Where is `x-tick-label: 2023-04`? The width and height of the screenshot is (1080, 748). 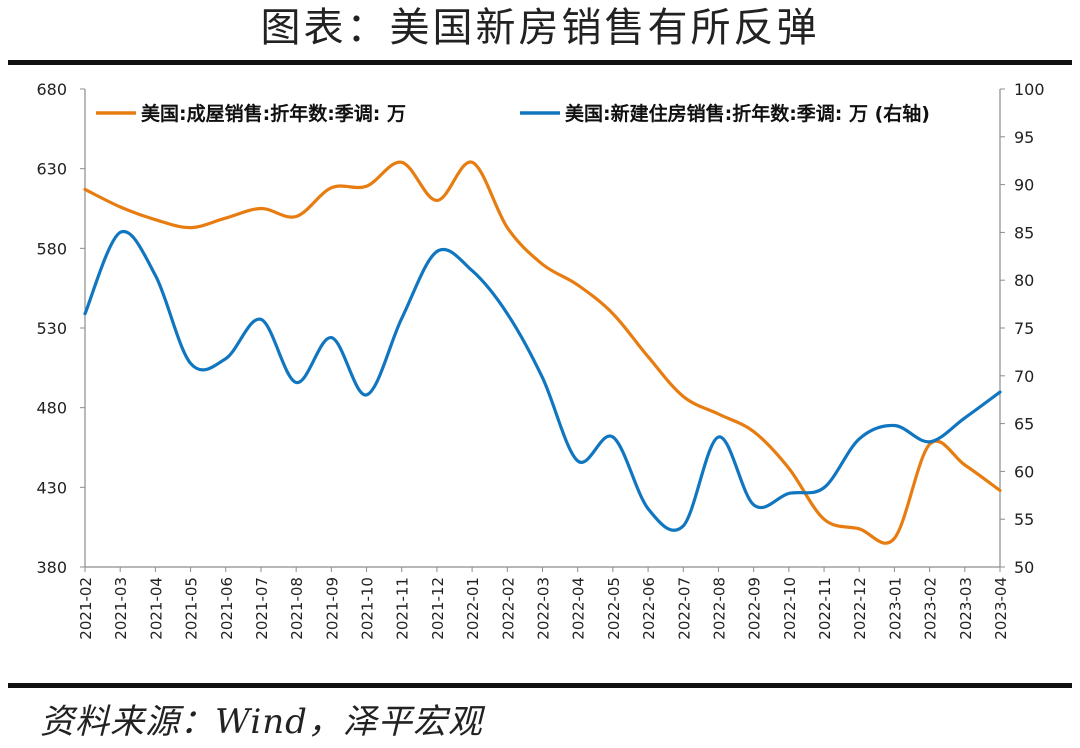
x-tick-label: 2023-04 is located at coordinates (1001, 608).